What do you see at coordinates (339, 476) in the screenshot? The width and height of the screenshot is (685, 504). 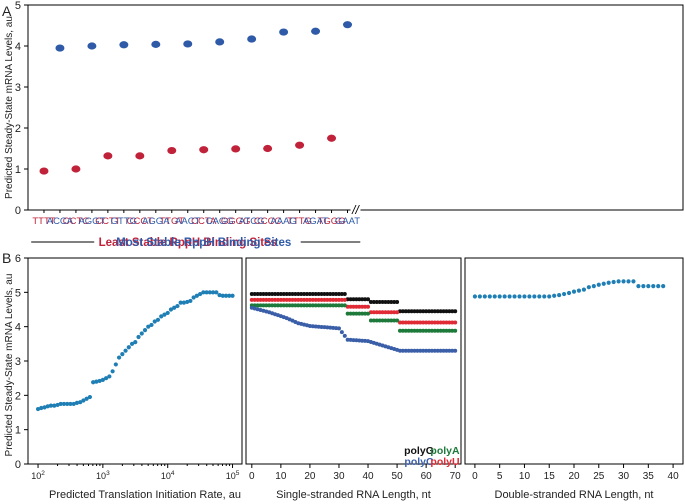 I see `panel-b2-xtick-label: 30` at bounding box center [339, 476].